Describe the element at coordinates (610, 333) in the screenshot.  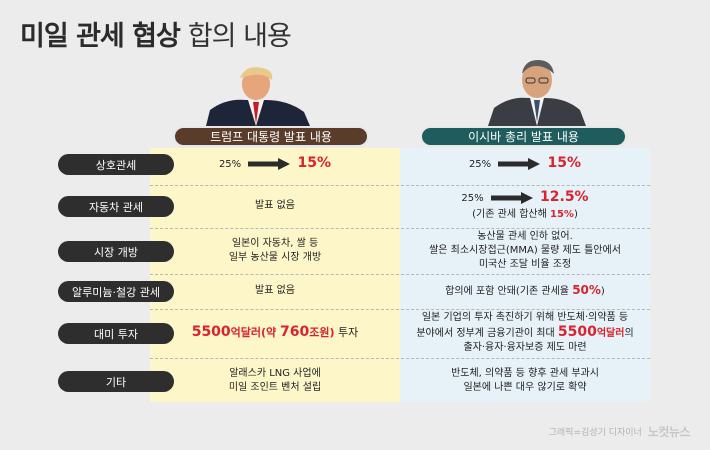
I see `investment-unit: 억달러` at that location.